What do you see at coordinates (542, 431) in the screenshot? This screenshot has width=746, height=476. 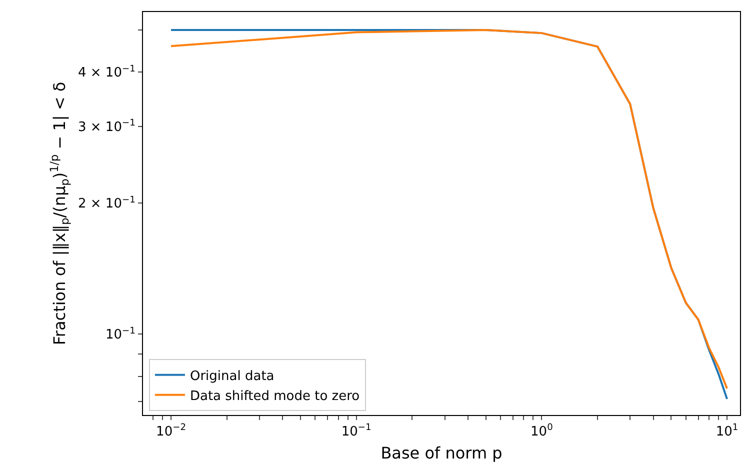 I see `x-tick-label: 10$^{0}$` at bounding box center [542, 431].